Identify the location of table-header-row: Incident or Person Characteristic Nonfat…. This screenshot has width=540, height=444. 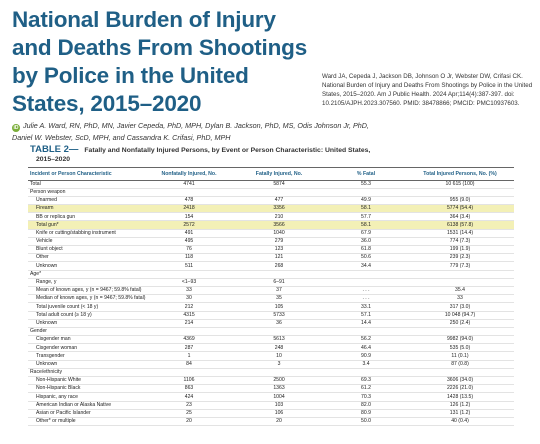
(271, 174).